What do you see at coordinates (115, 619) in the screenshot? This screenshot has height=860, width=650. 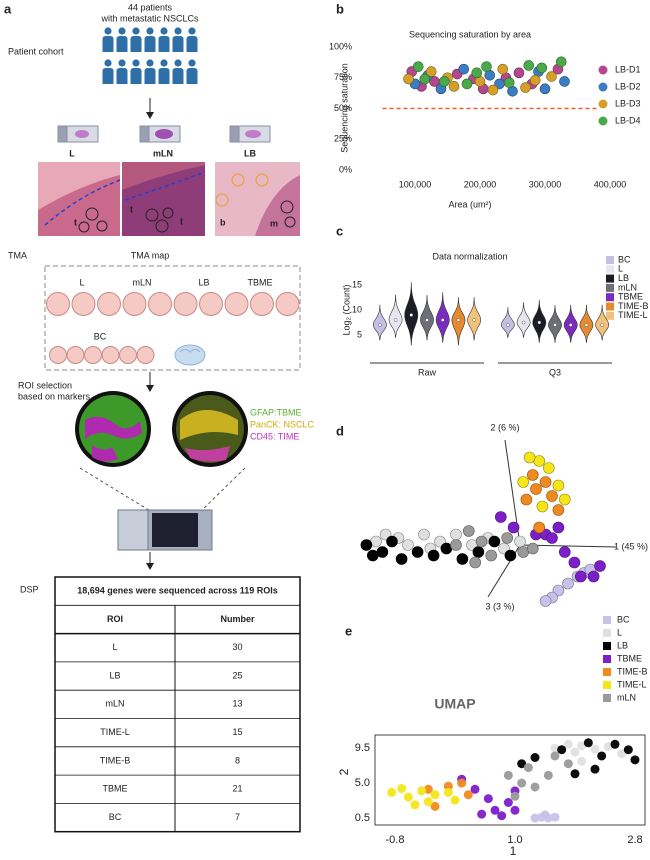 I see `table-header: ROI` at bounding box center [115, 619].